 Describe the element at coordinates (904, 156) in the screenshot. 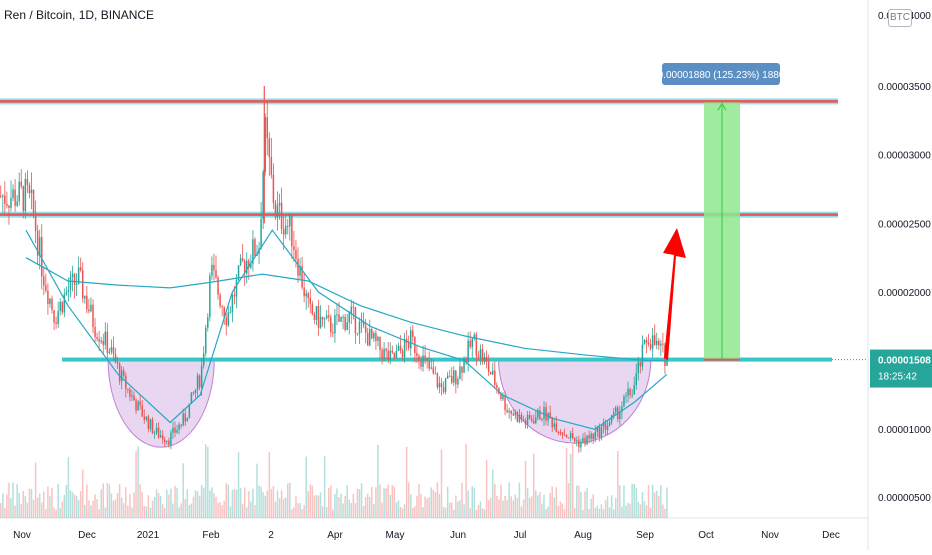

I see `price-tick-label: 0.00003000` at that location.